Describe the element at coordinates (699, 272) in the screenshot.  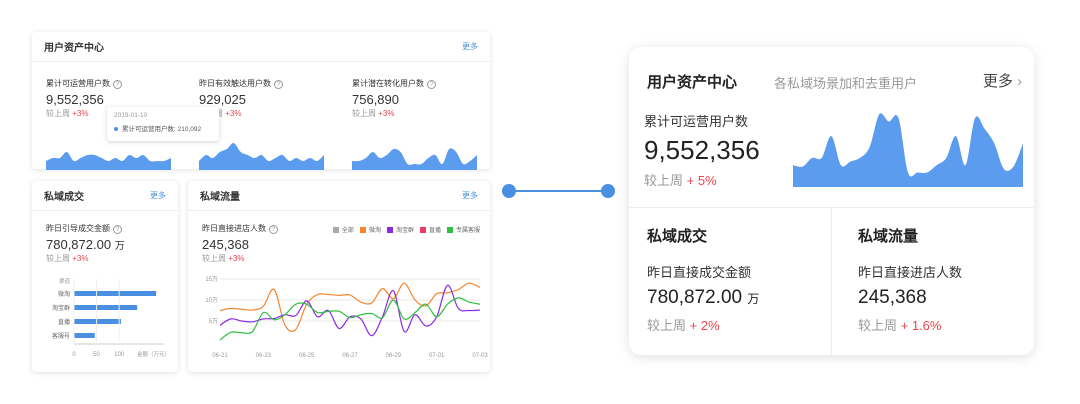
I see `metric-label: 昨日直接成交金额` at that location.